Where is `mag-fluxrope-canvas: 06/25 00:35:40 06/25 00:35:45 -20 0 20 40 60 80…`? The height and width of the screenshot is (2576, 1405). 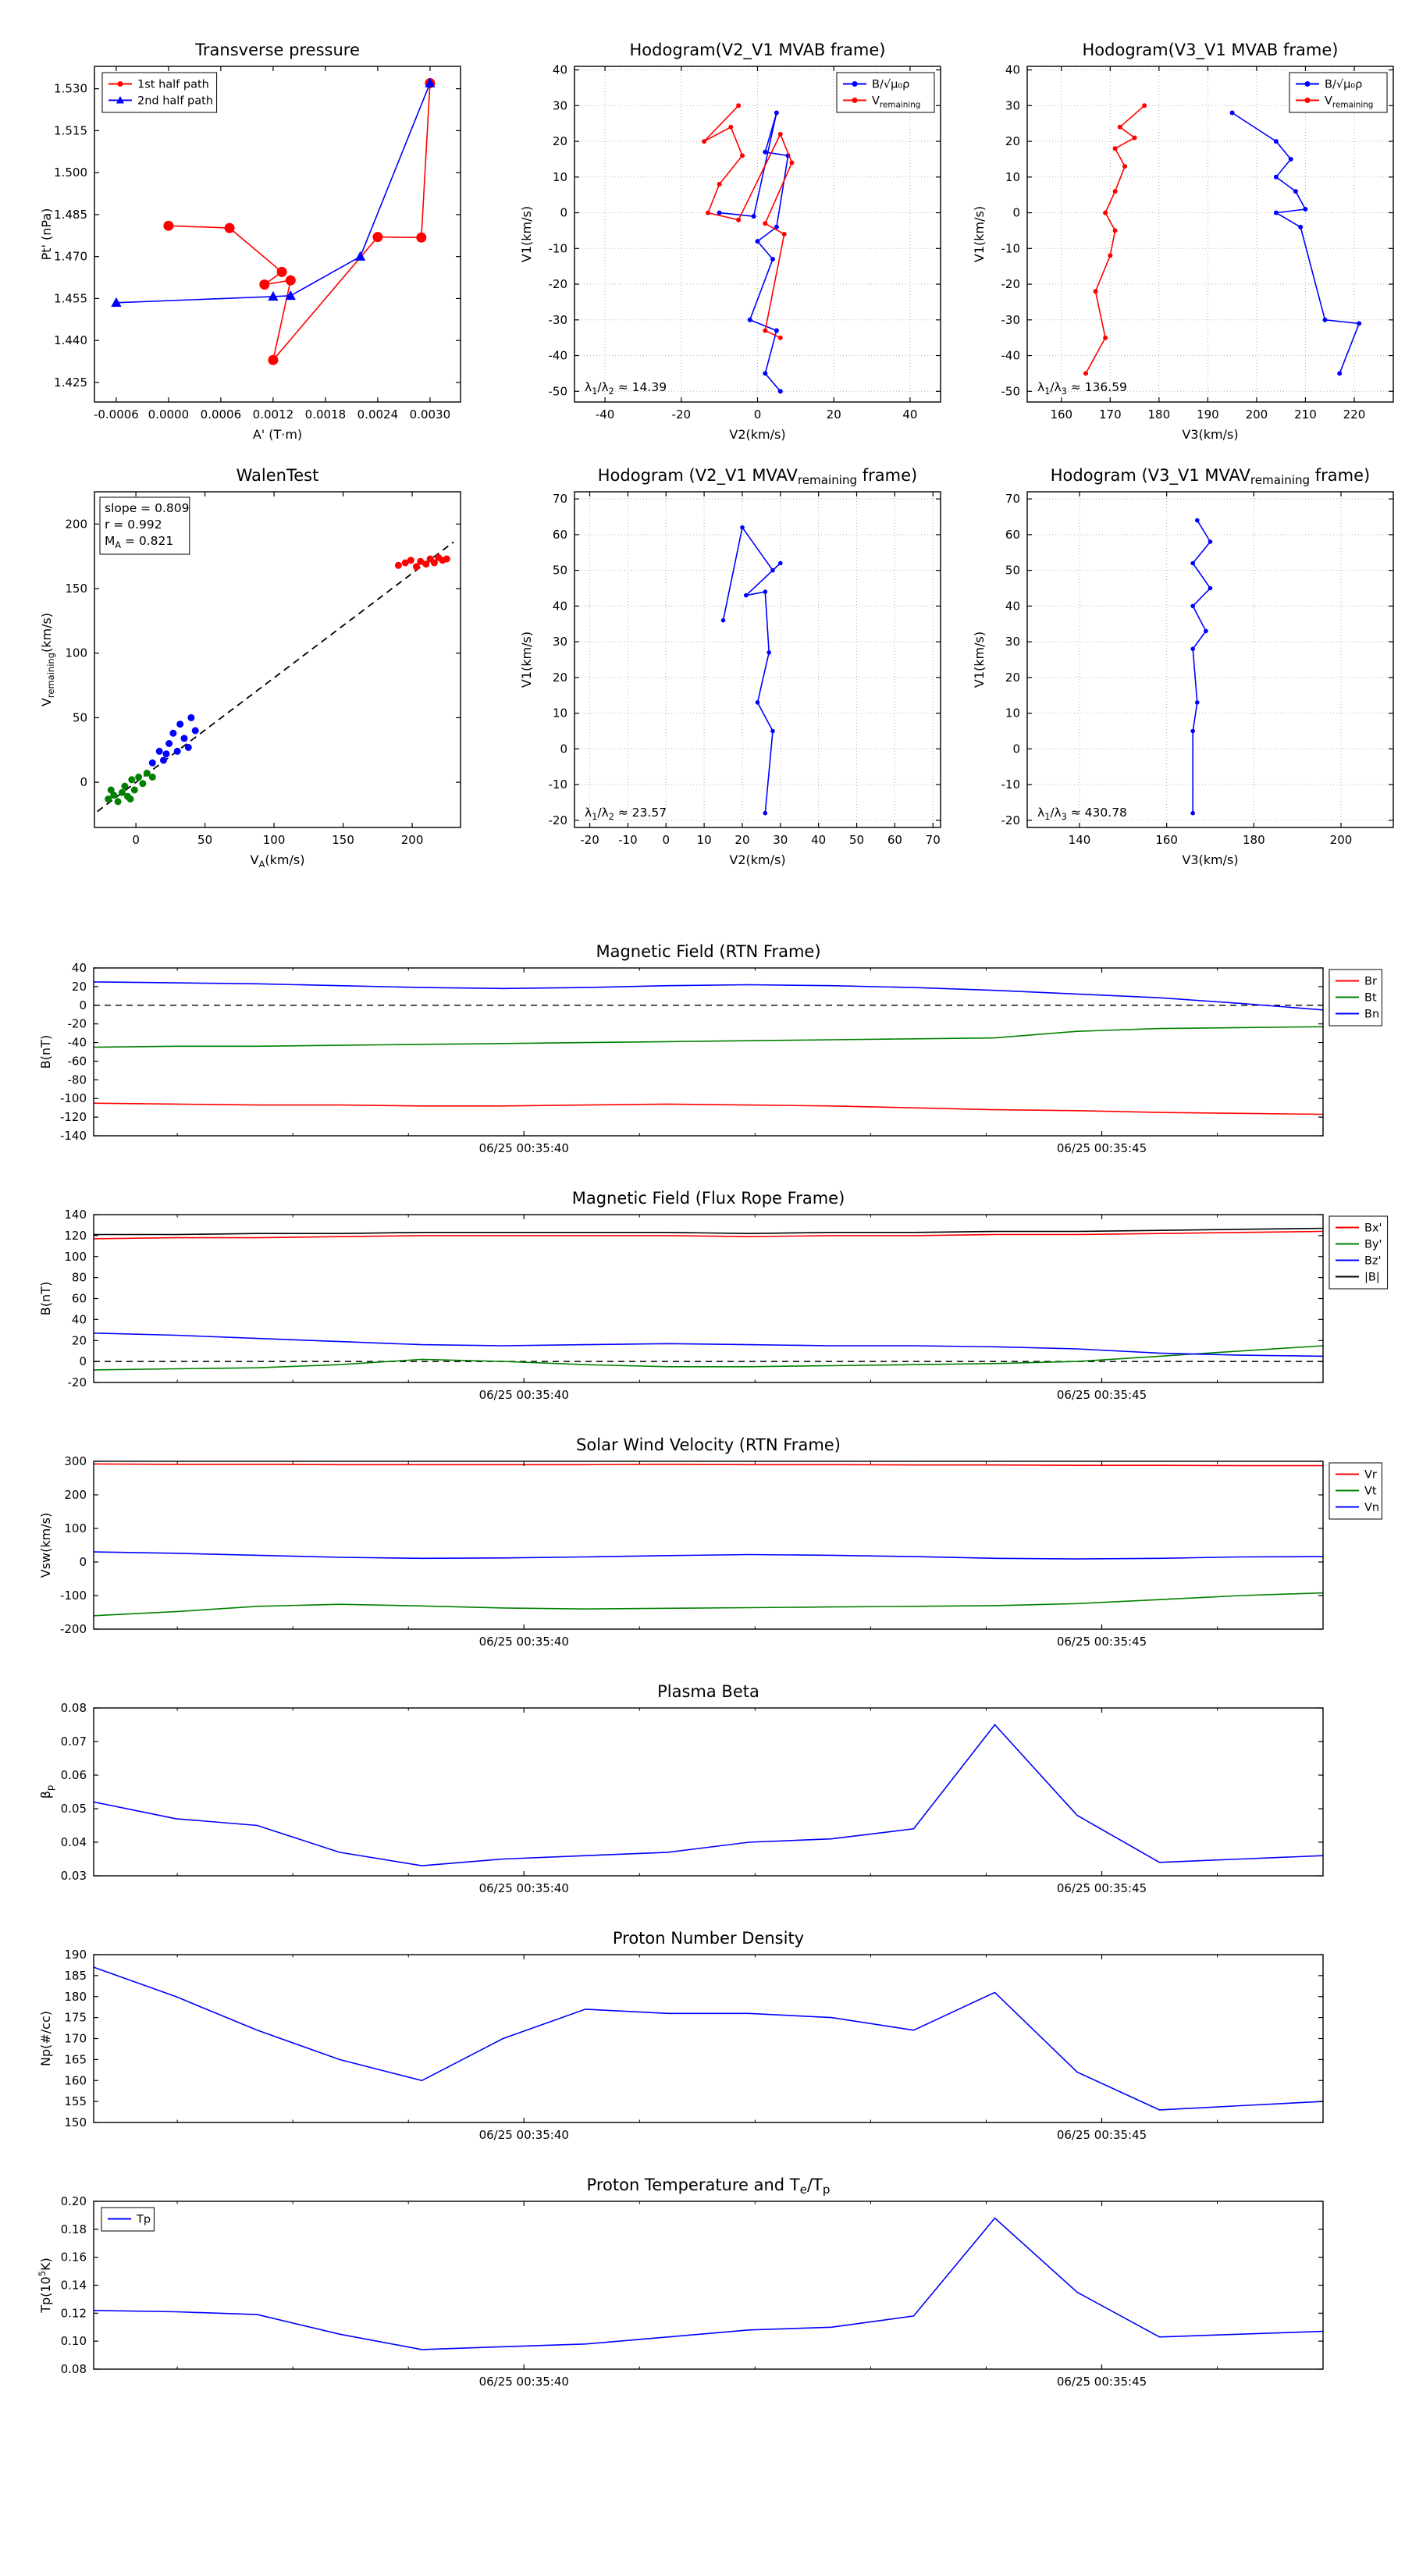
mag-fluxrope-canvas: 06/25 00:35:40 06/25 00:35:45 -20 0 20 40 60 80… is located at coordinates (714, 1295).